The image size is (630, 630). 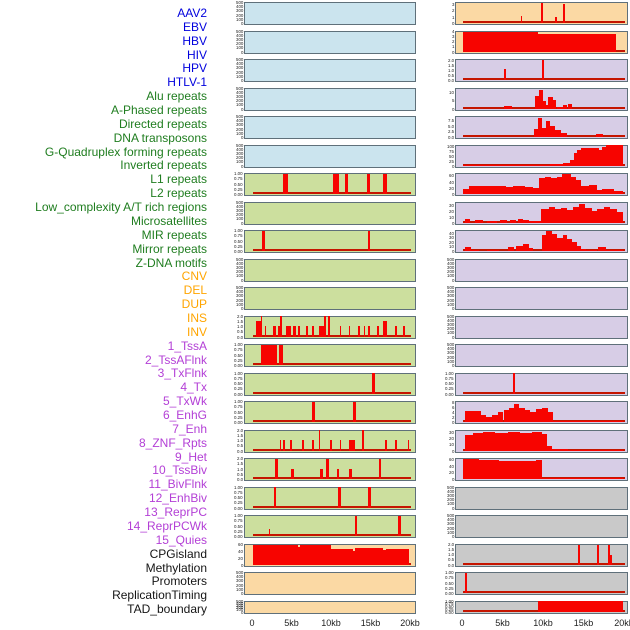 I want to click on y-tick-label: 2, so click(x=452, y=42).